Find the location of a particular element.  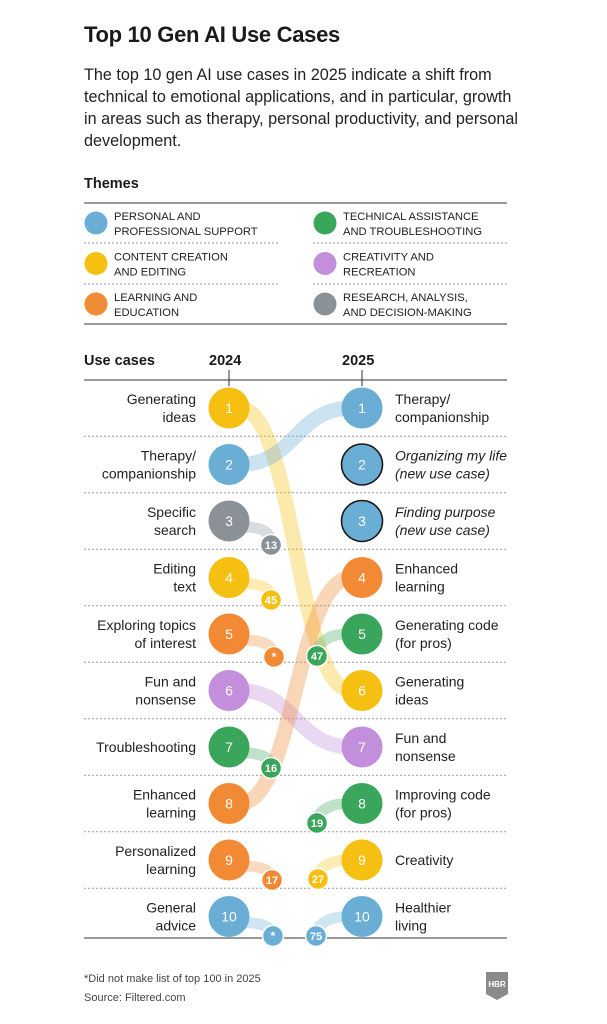

use-case-2025-label: Finding purpose is located at coordinates (445, 512).